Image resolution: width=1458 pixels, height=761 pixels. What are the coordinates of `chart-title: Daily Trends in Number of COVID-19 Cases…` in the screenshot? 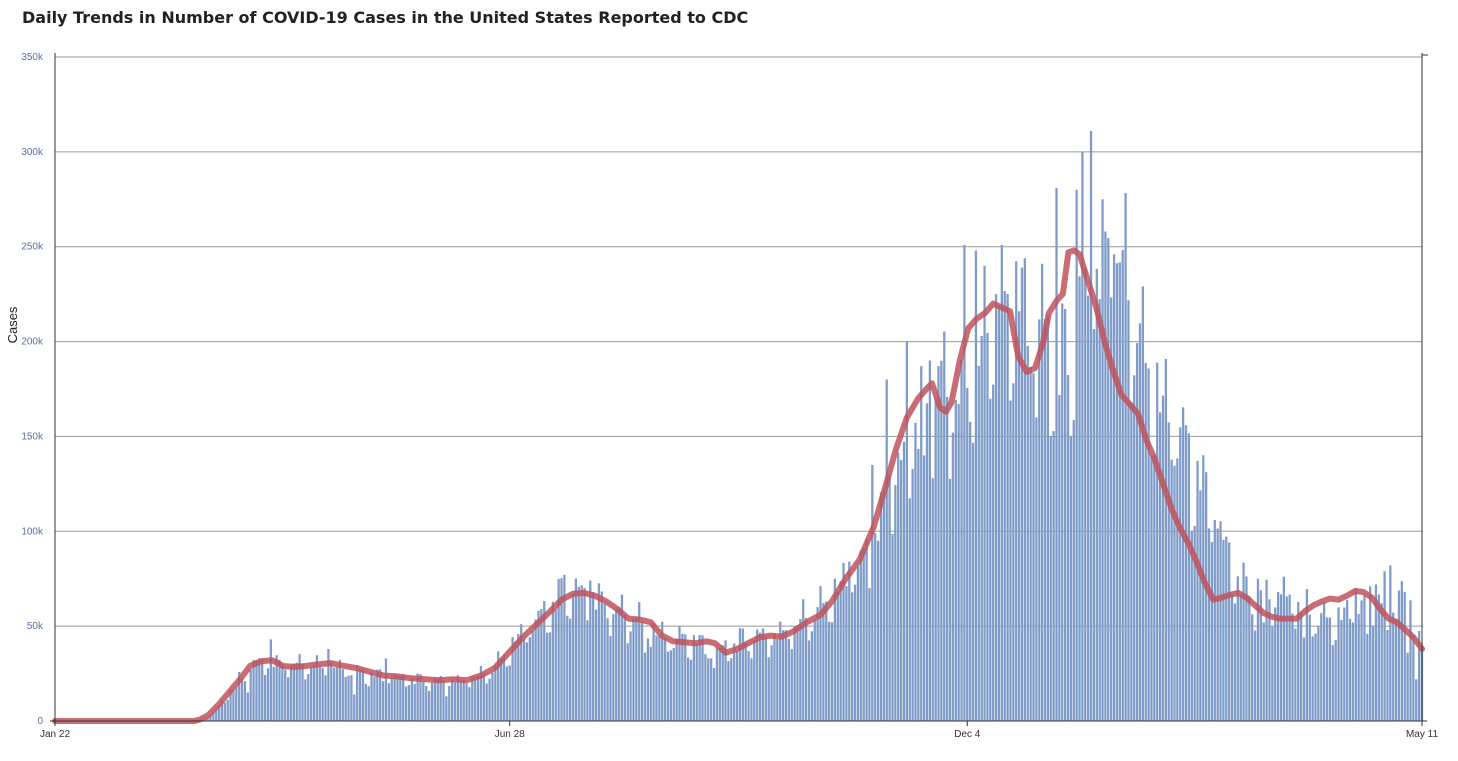 It's located at (385, 17).